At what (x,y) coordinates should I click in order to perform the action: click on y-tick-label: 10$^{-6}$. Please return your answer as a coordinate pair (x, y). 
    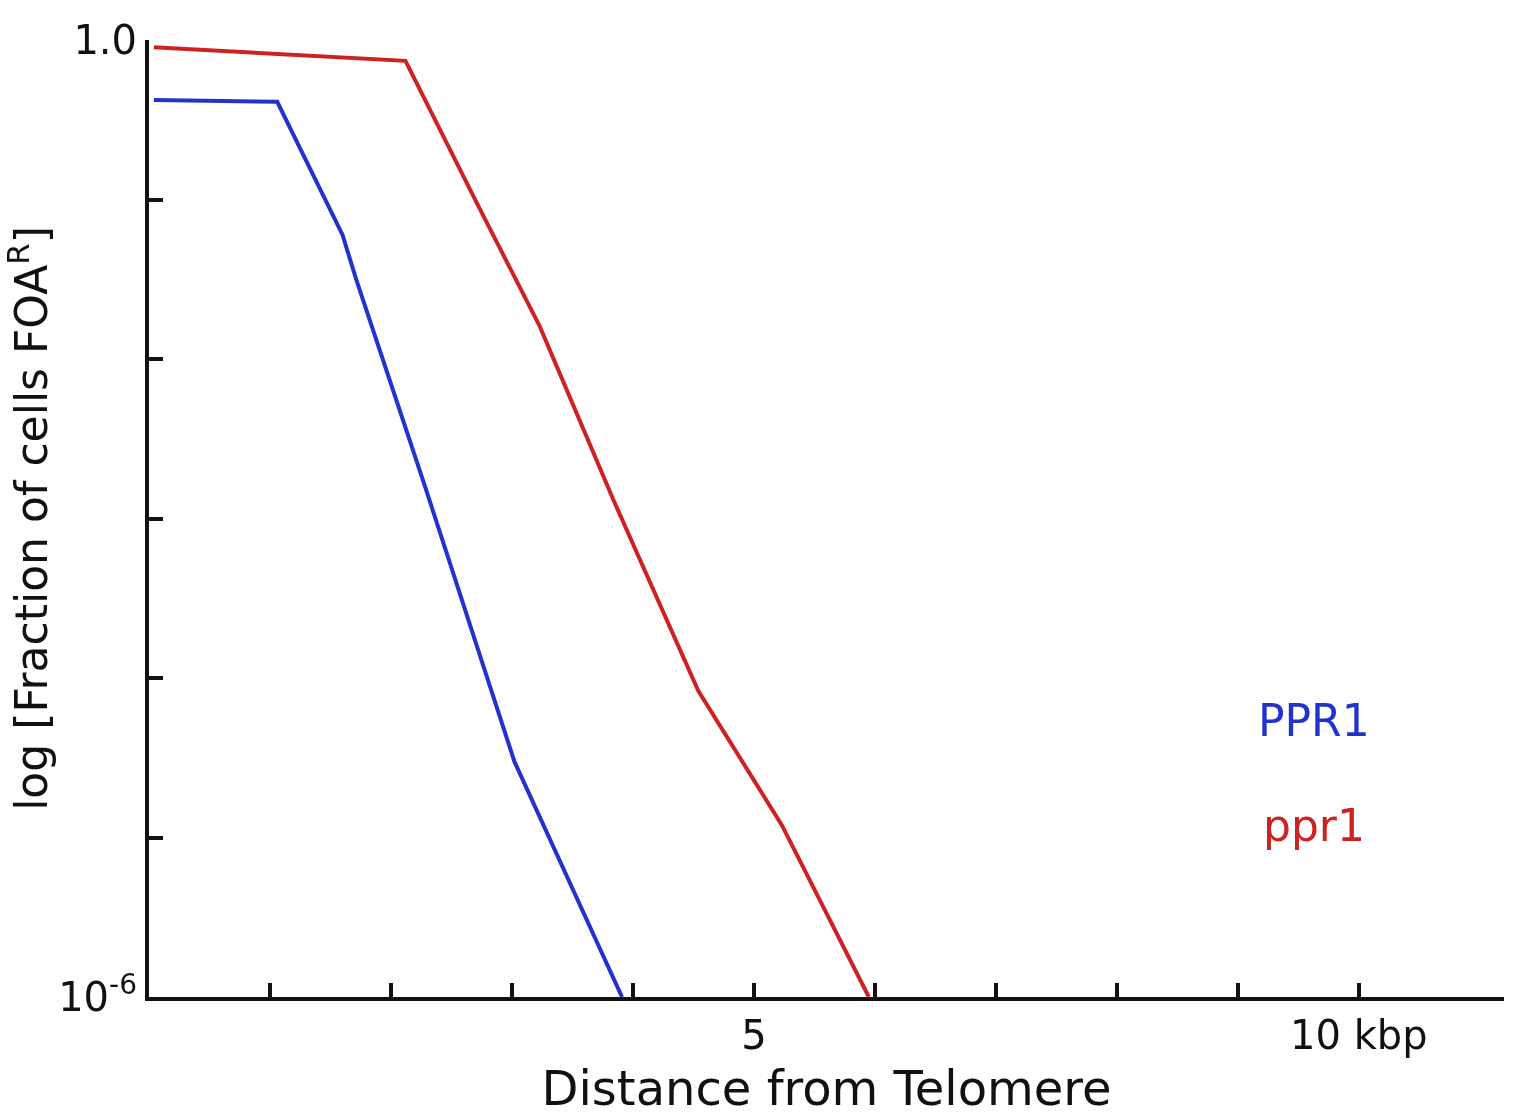
    Looking at the image, I should click on (97, 994).